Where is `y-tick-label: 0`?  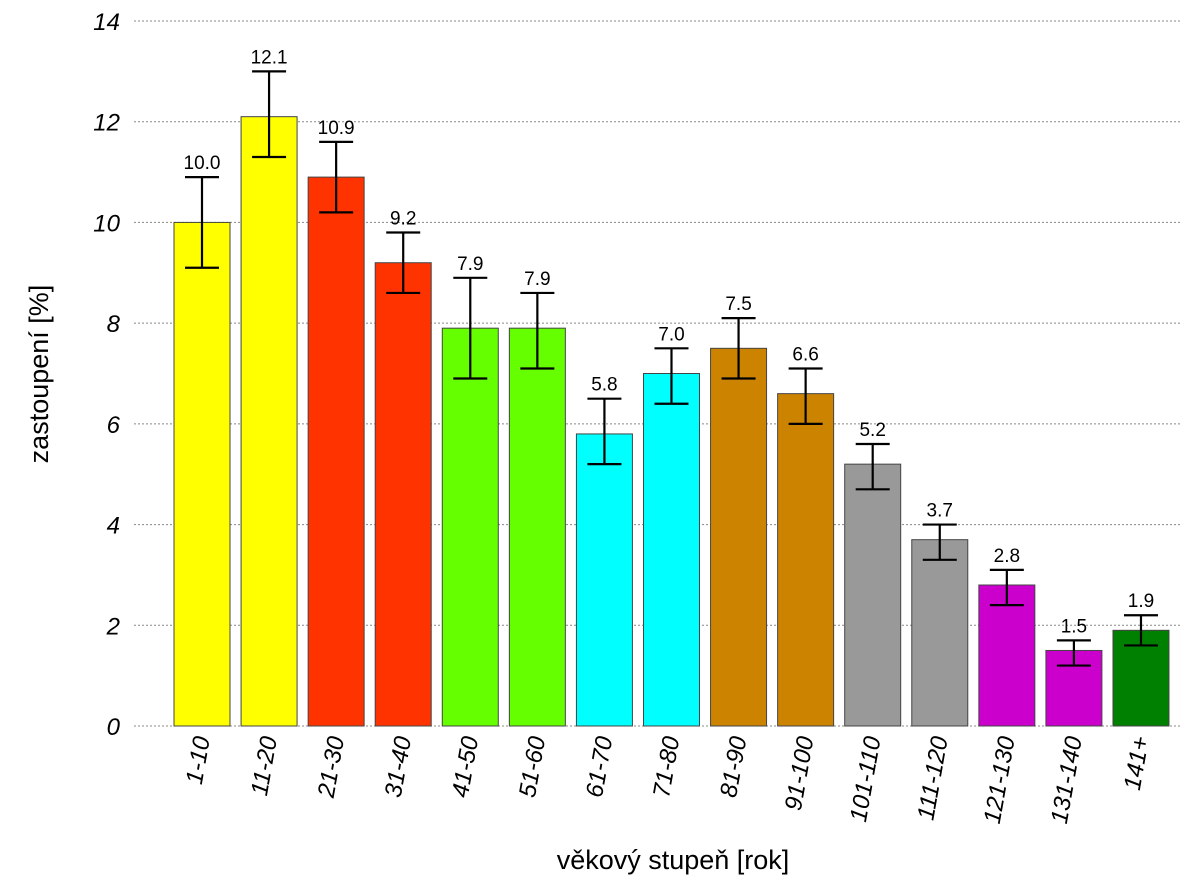
y-tick-label: 0 is located at coordinates (114, 727).